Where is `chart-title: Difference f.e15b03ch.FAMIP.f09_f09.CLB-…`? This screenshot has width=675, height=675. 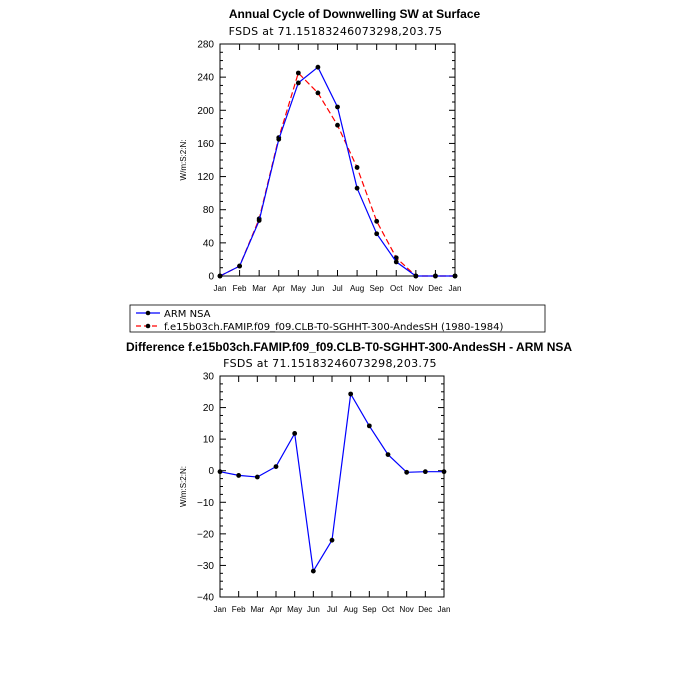 chart-title: Difference f.e15b03ch.FAMIP.f09_f09.CLB-… is located at coordinates (349, 347).